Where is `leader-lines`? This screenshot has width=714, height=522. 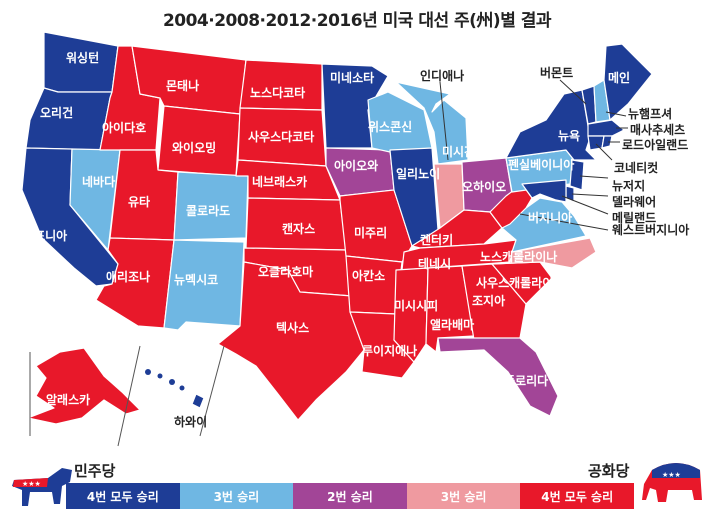
leader-lines is located at coordinates (533, 155).